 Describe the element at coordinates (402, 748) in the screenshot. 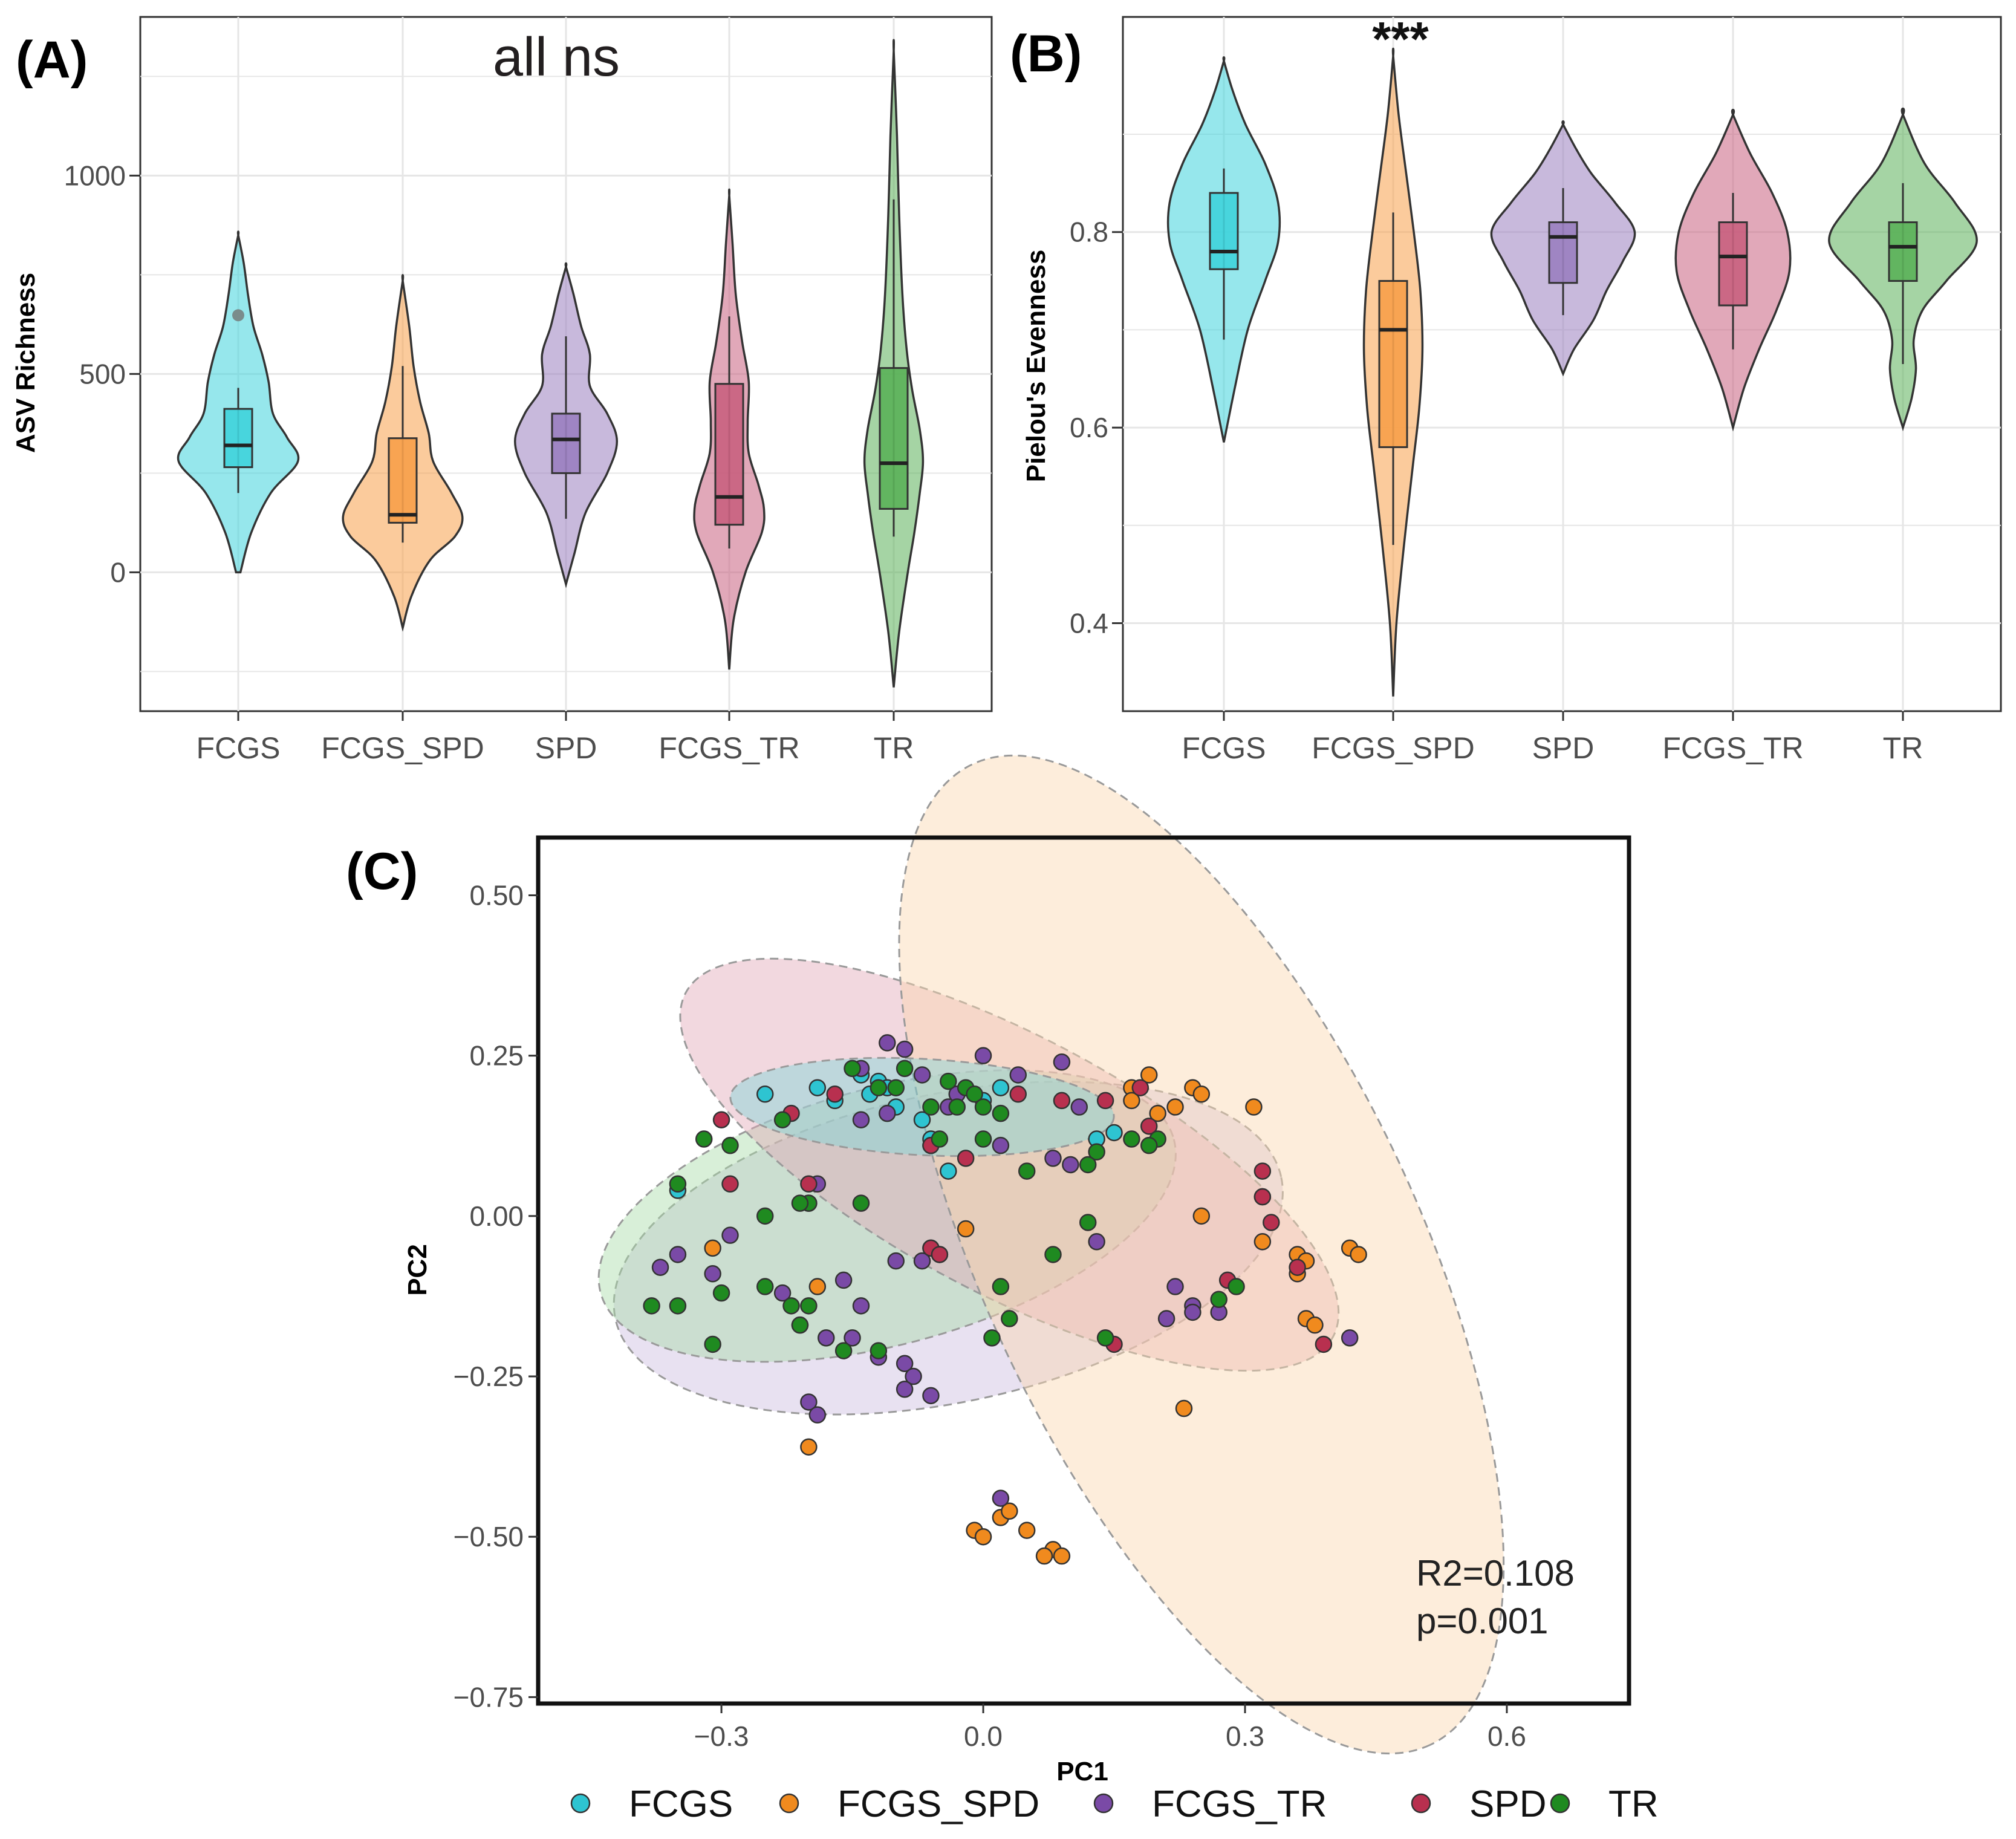

I see `panel-a-x-tick-label: FCGS_SPD` at that location.